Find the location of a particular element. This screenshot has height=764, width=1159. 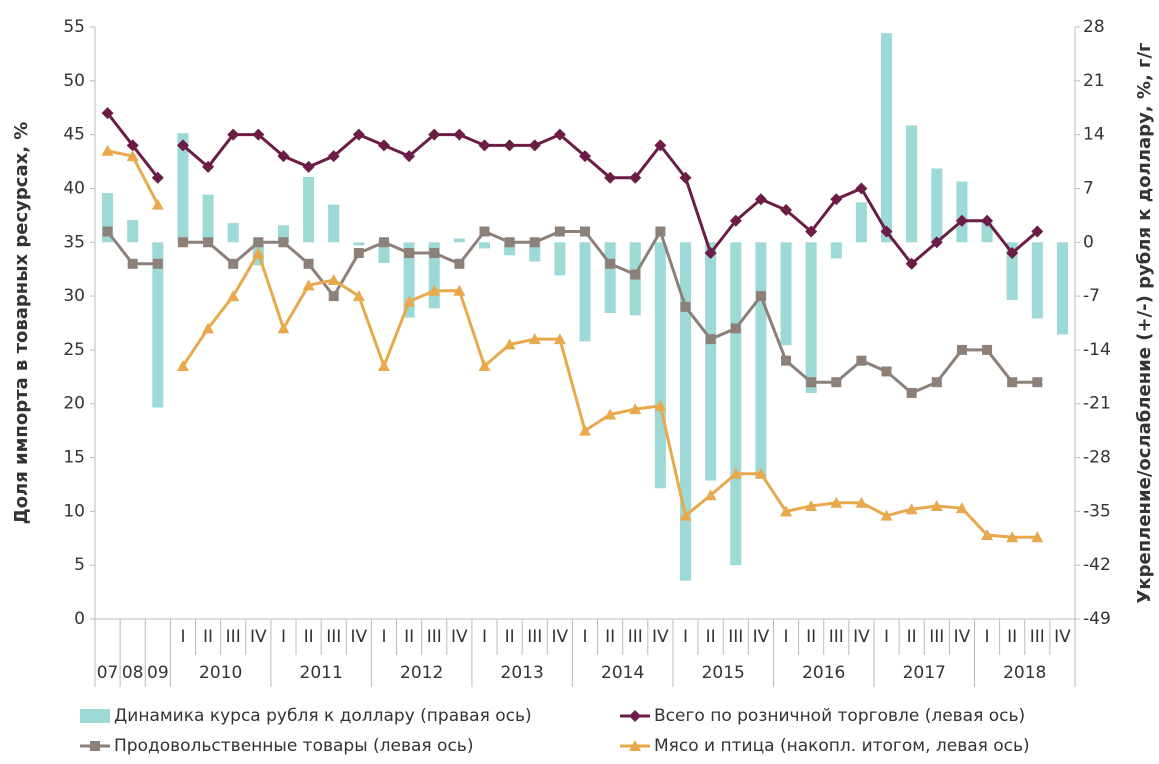

x-group-label: 2010 is located at coordinates (220, 673).